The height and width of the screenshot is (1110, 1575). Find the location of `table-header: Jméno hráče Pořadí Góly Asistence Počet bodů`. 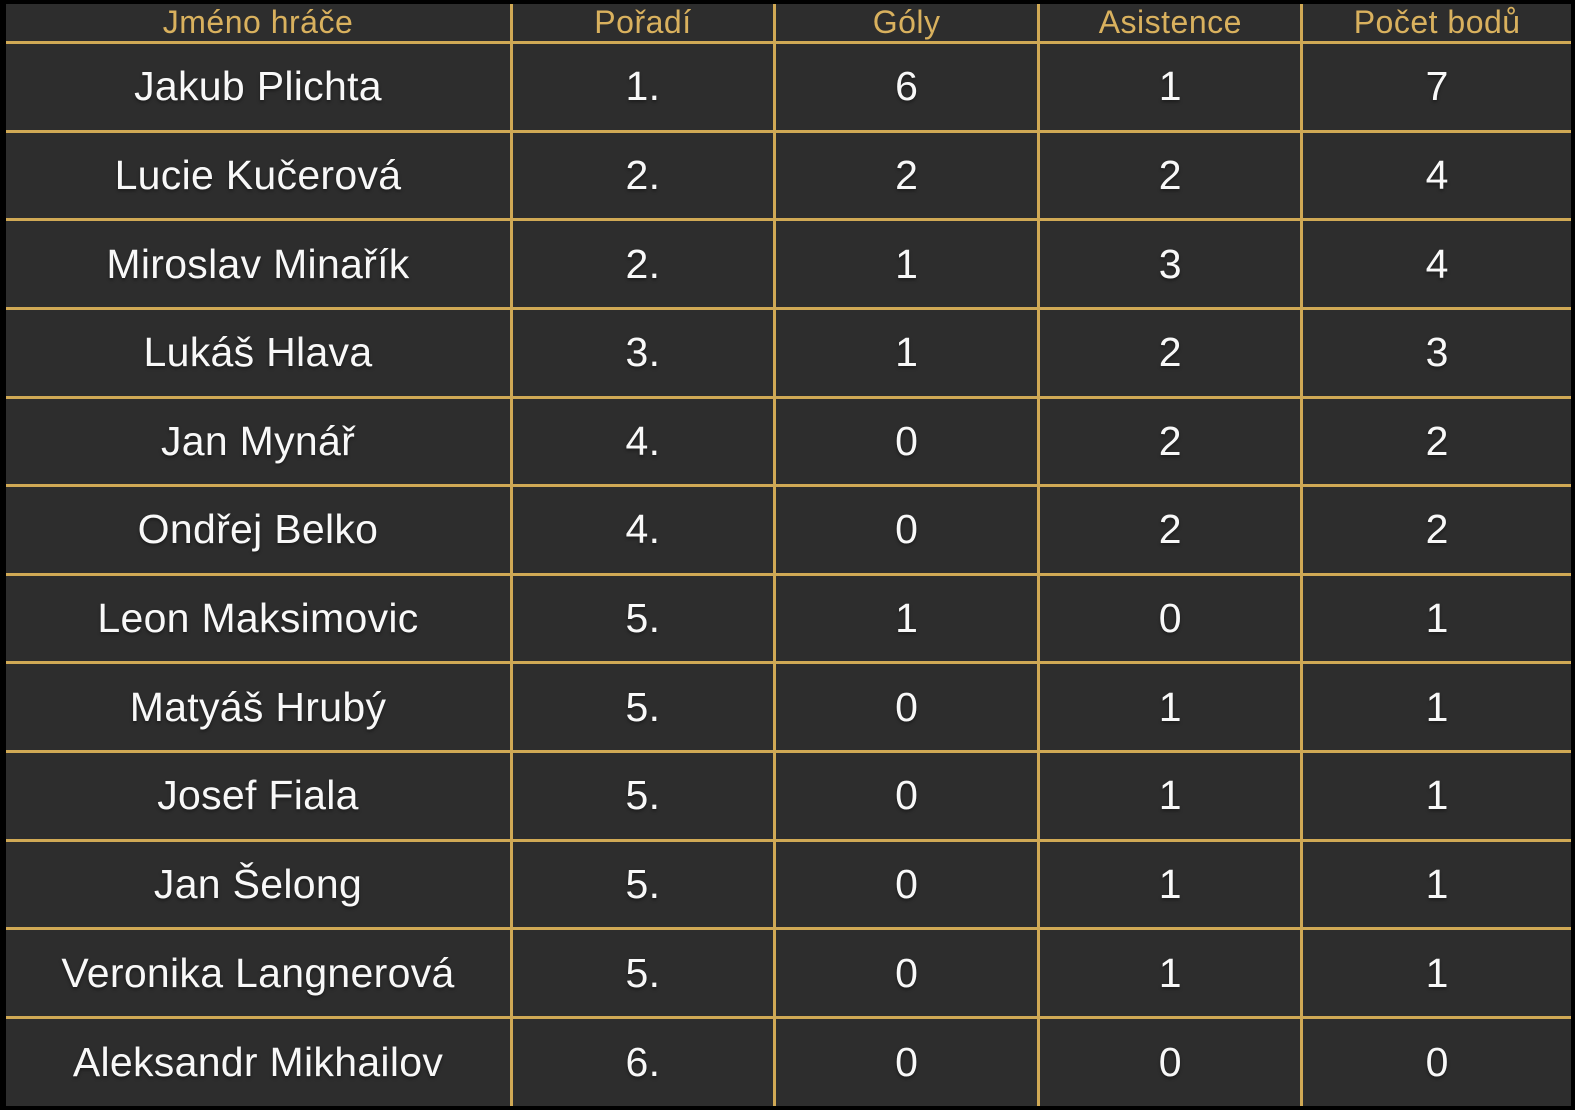

table-header: Jméno hráče Pořadí Góly Asistence Počet bodů is located at coordinates (788, 24).